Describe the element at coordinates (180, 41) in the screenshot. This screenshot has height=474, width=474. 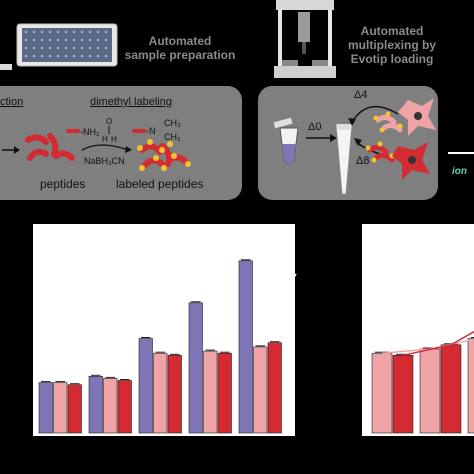
I see `step1-line1: Automated` at that location.